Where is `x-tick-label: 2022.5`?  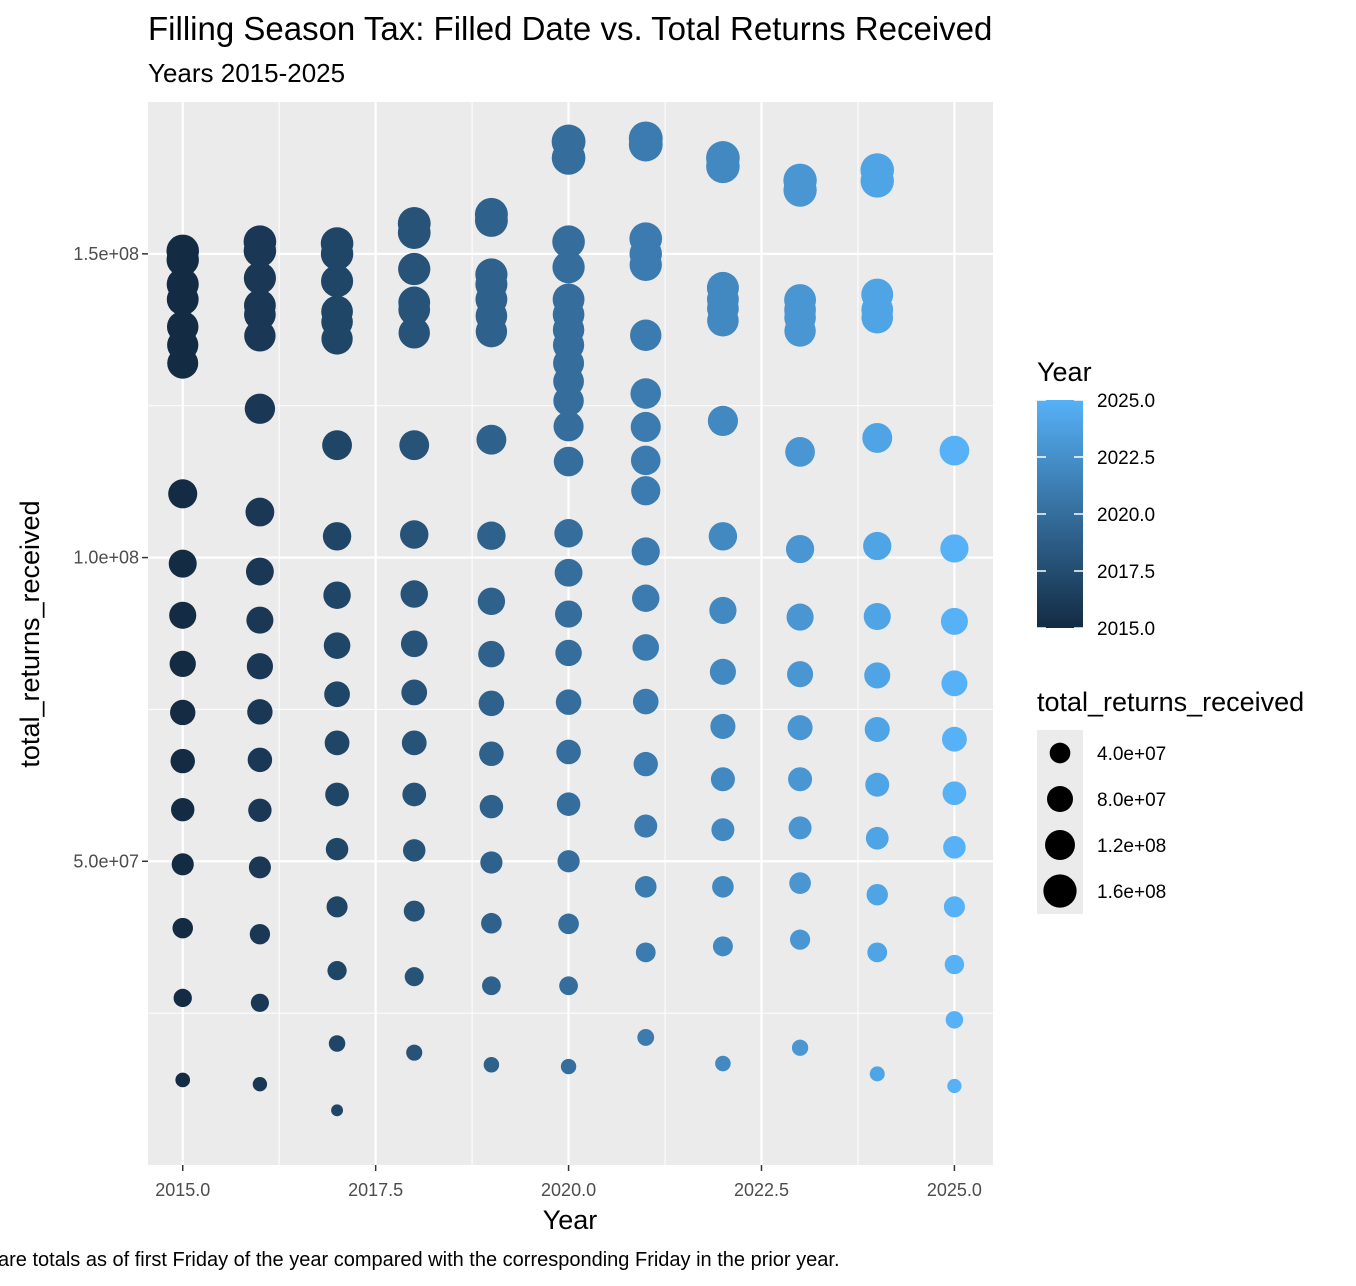
x-tick-label: 2022.5 is located at coordinates (761, 1190).